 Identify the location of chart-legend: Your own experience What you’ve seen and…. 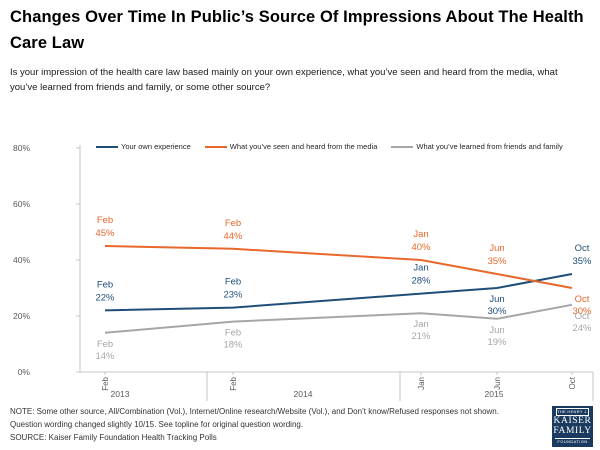
(329, 146).